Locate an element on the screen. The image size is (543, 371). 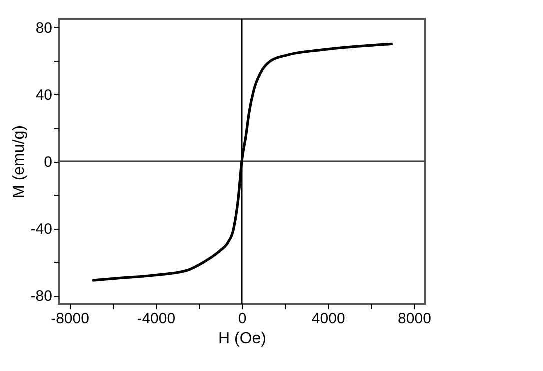
x-tick-label: 4000 is located at coordinates (329, 319).